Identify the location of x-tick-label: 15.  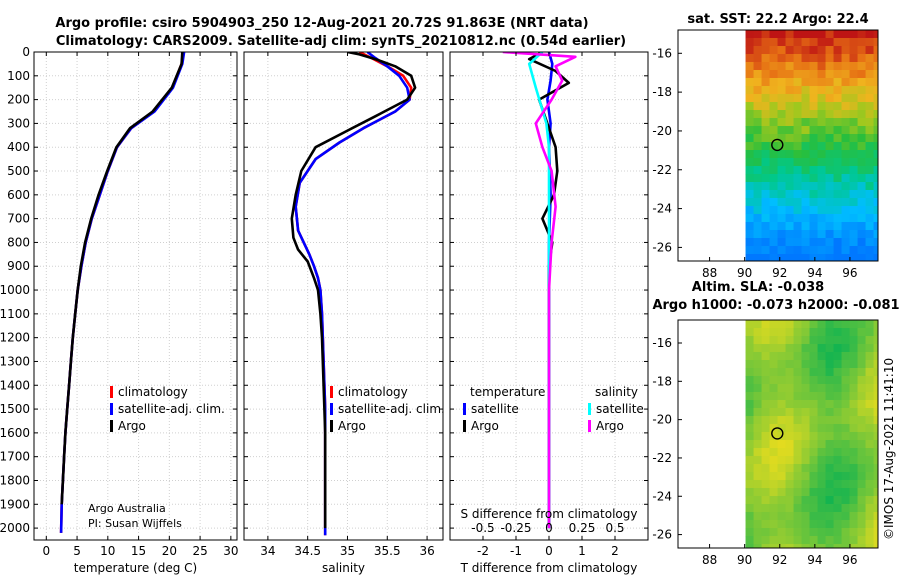
(138, 551).